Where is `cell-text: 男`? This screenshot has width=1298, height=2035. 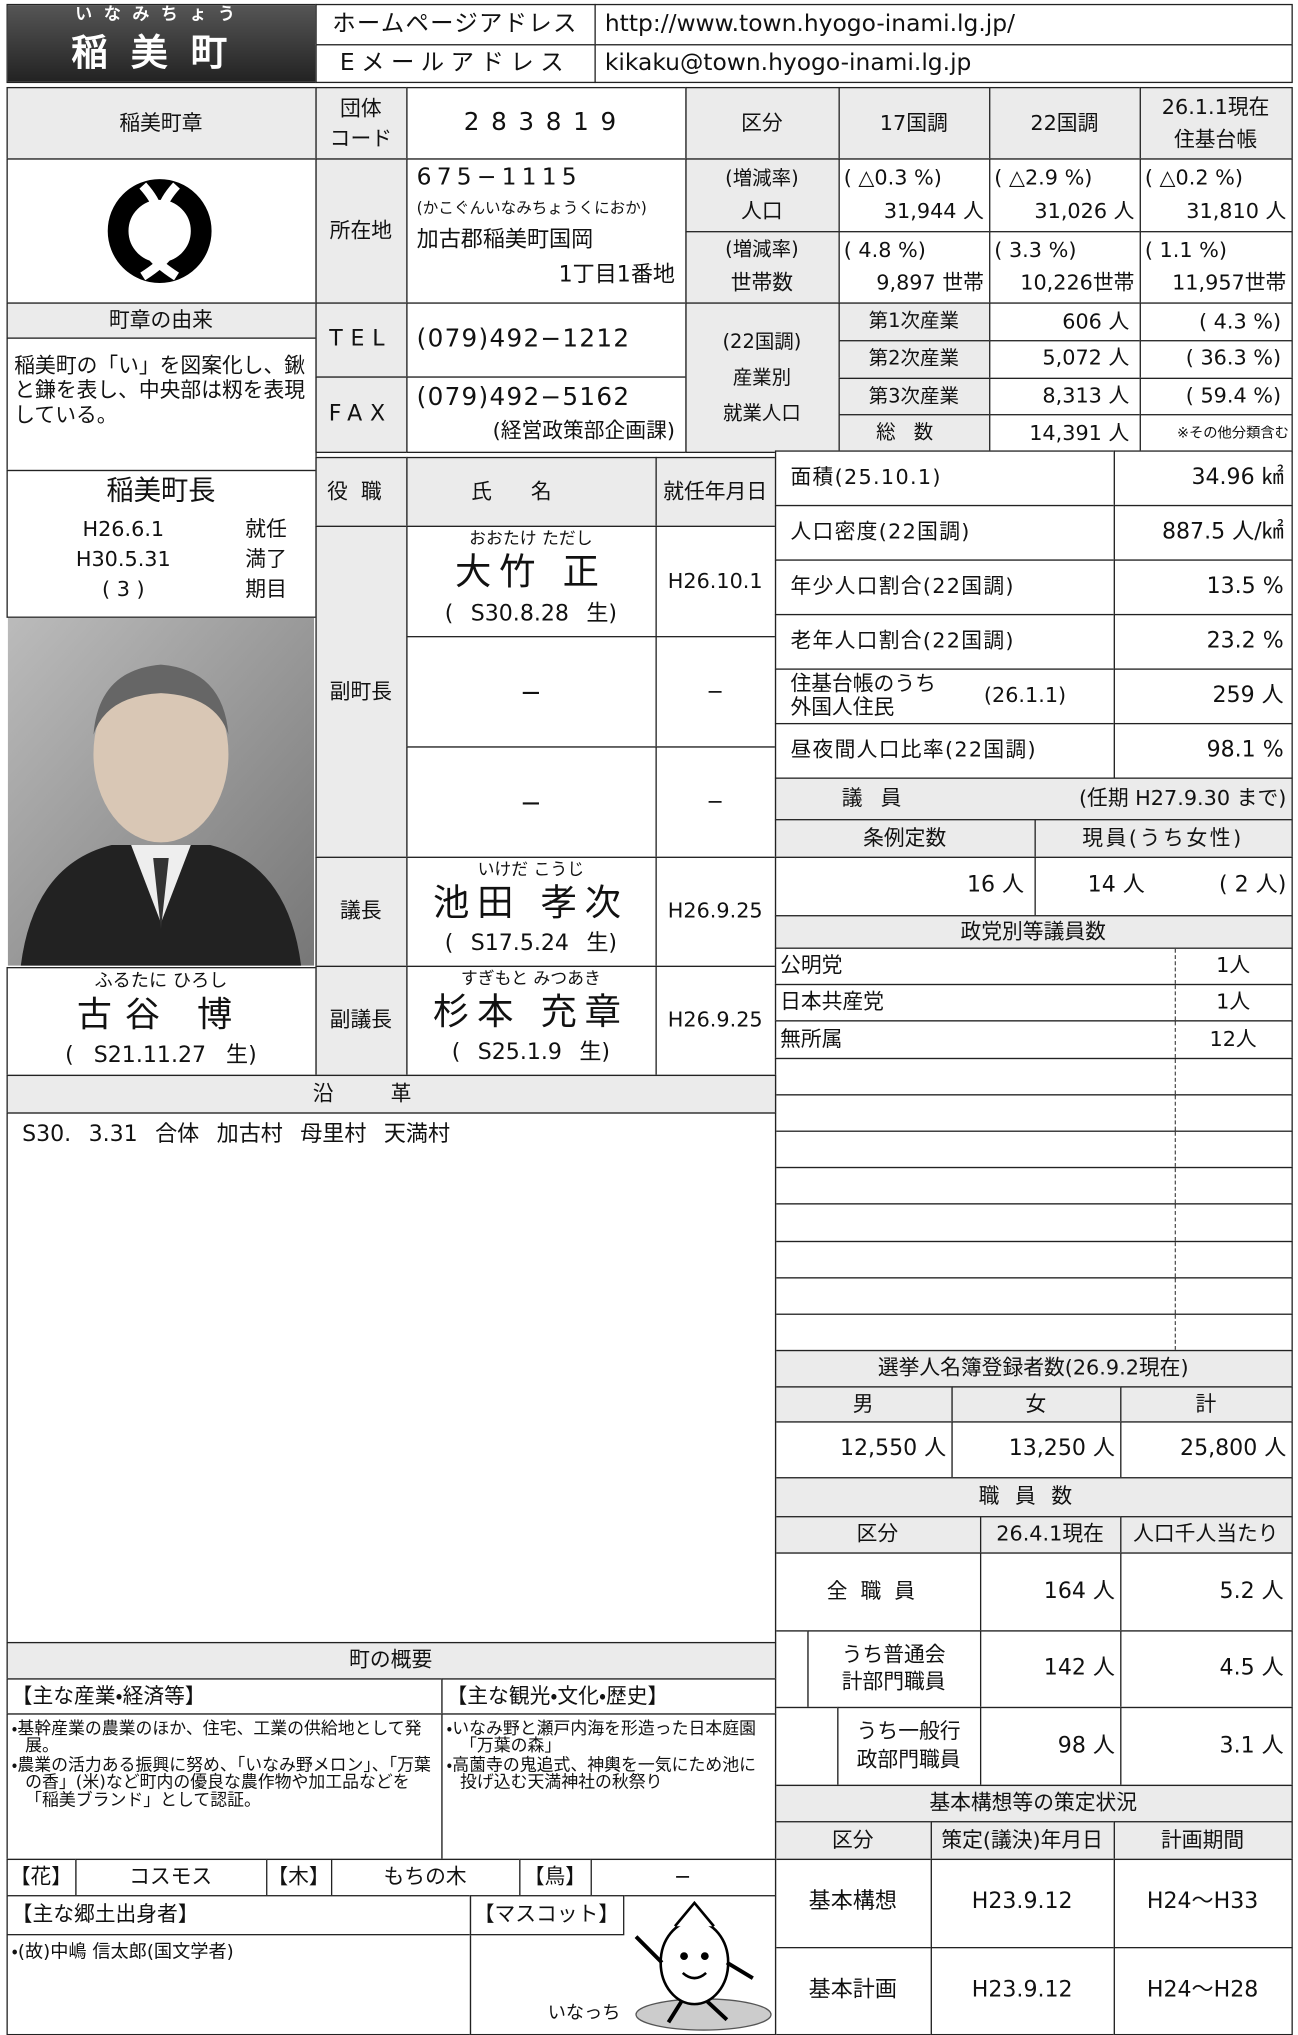
cell-text: 男 is located at coordinates (863, 1403).